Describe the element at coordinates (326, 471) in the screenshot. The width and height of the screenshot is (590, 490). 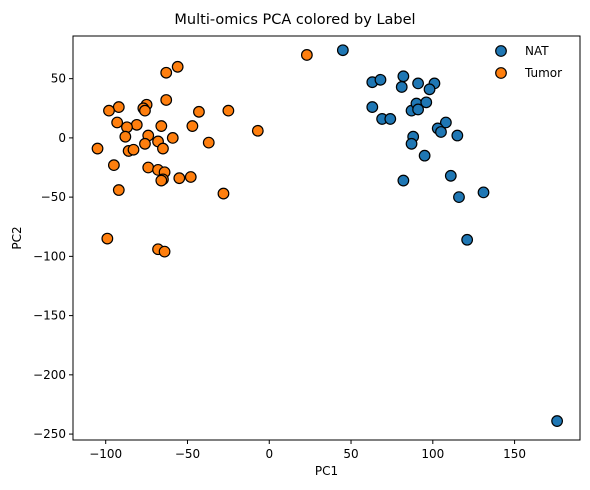
I see `x-axis-label: PC1` at that location.